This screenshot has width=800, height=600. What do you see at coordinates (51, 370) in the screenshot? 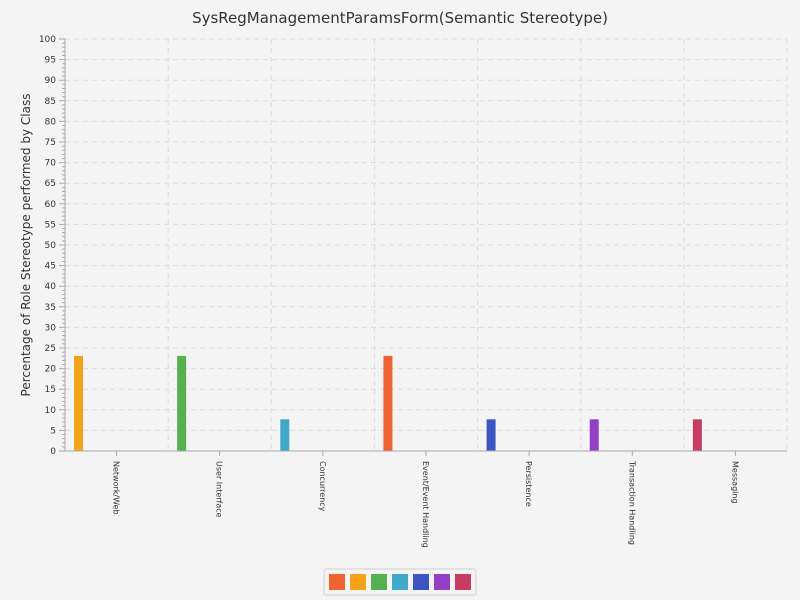
I see `y-tick-label: 20` at bounding box center [51, 370].